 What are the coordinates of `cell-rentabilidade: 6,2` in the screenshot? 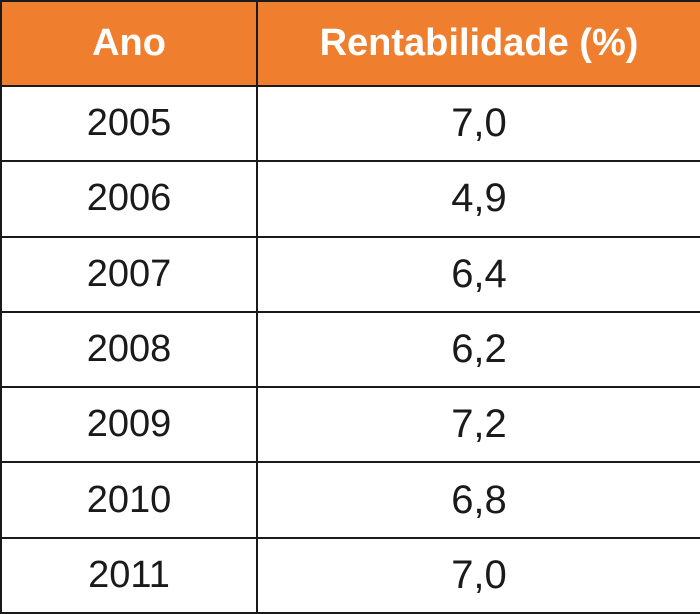 It's located at (478, 349).